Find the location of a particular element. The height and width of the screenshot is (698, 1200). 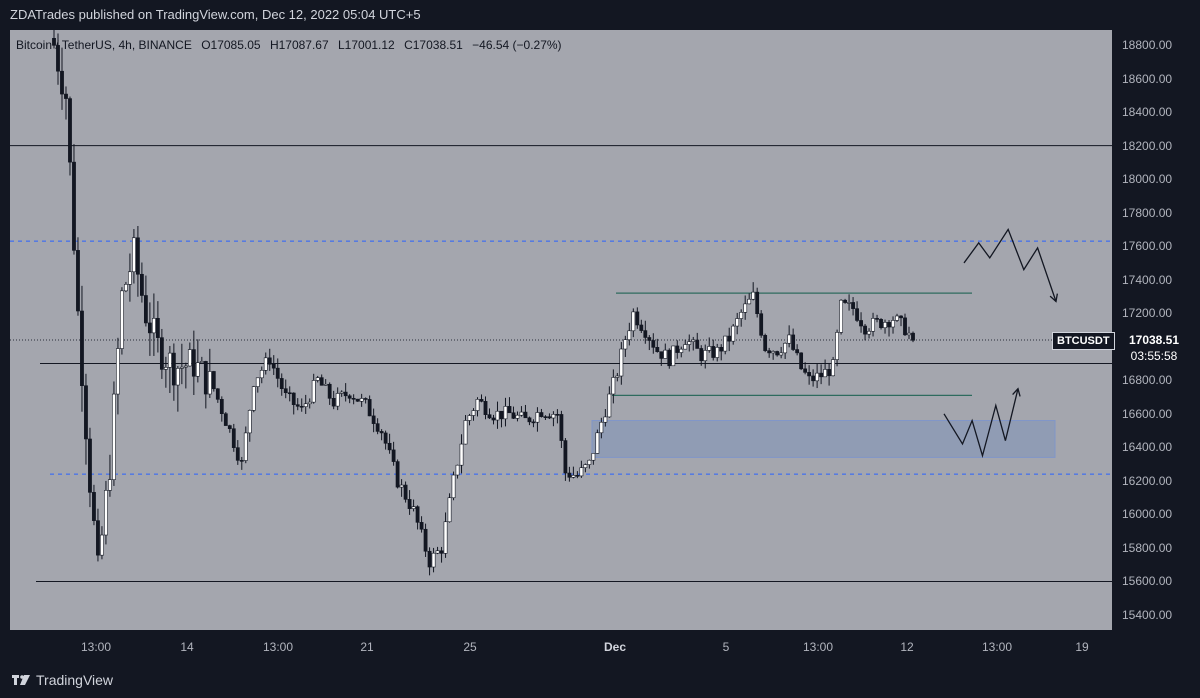

current-price-label: BTCUSDT 17038.51 03:55:58 is located at coordinates (1122, 348).